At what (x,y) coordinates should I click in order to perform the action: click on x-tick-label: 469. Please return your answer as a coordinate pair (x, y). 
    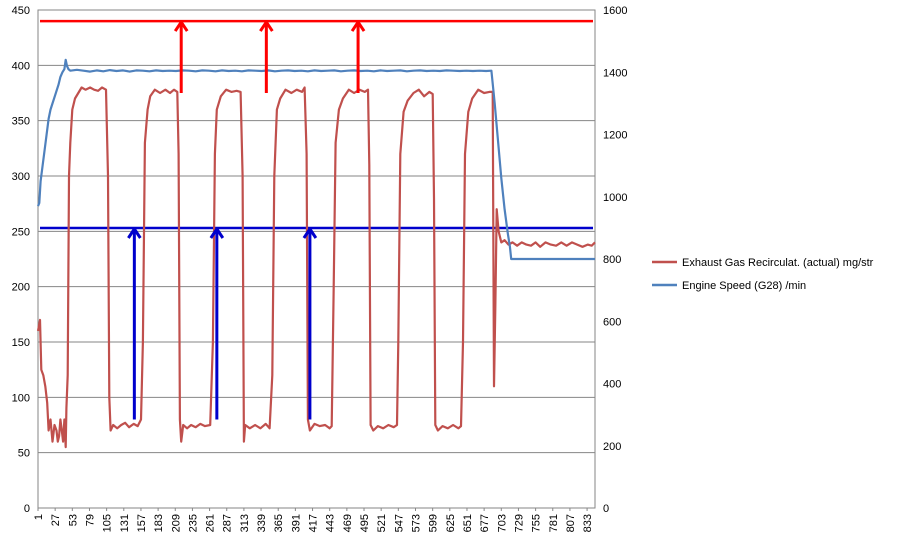
    Looking at the image, I should click on (348, 523).